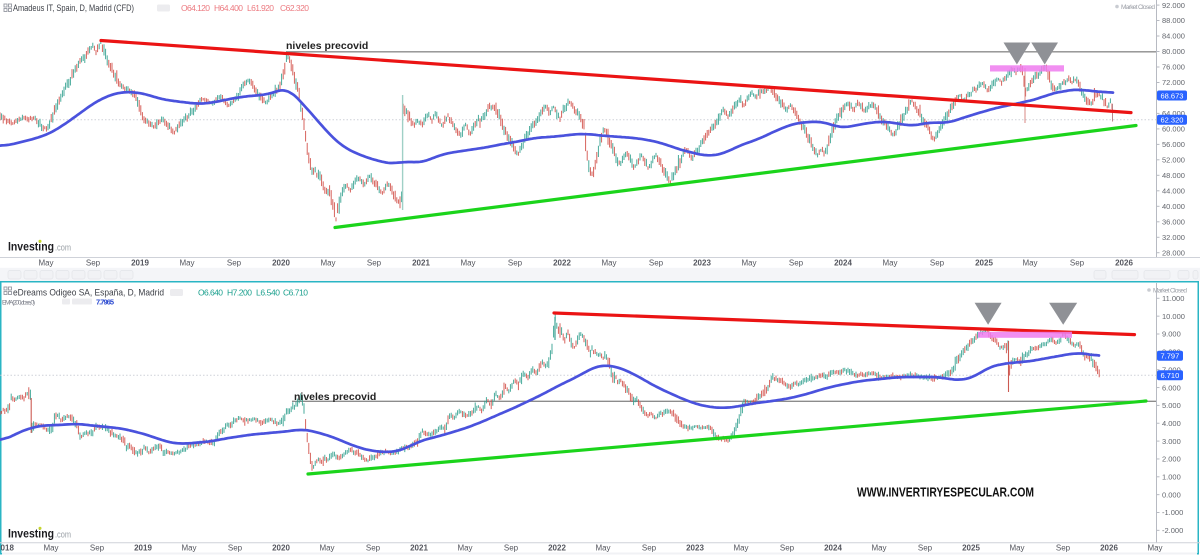 This screenshot has height=555, width=1200. I want to click on svg-text: 11.000, so click(1173, 298).